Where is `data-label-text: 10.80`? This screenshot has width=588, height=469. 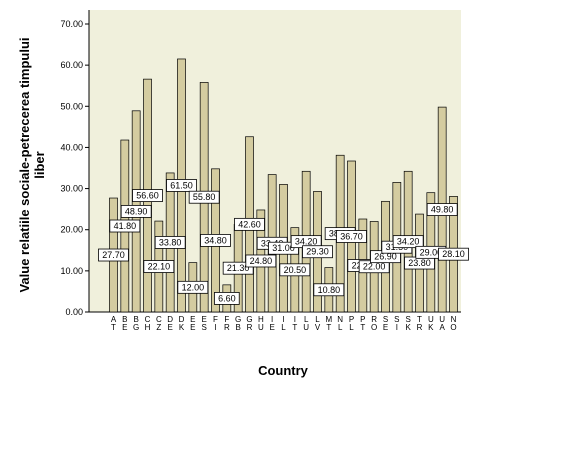
data-label-text: 10.80 is located at coordinates (329, 290).